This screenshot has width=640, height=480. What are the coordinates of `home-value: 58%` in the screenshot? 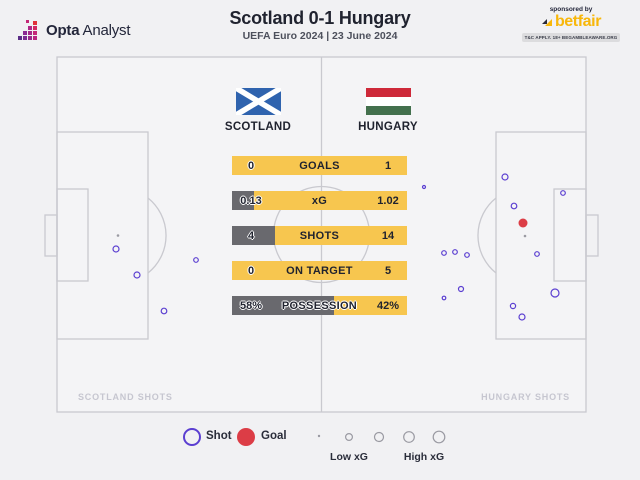 It's located at (251, 305).